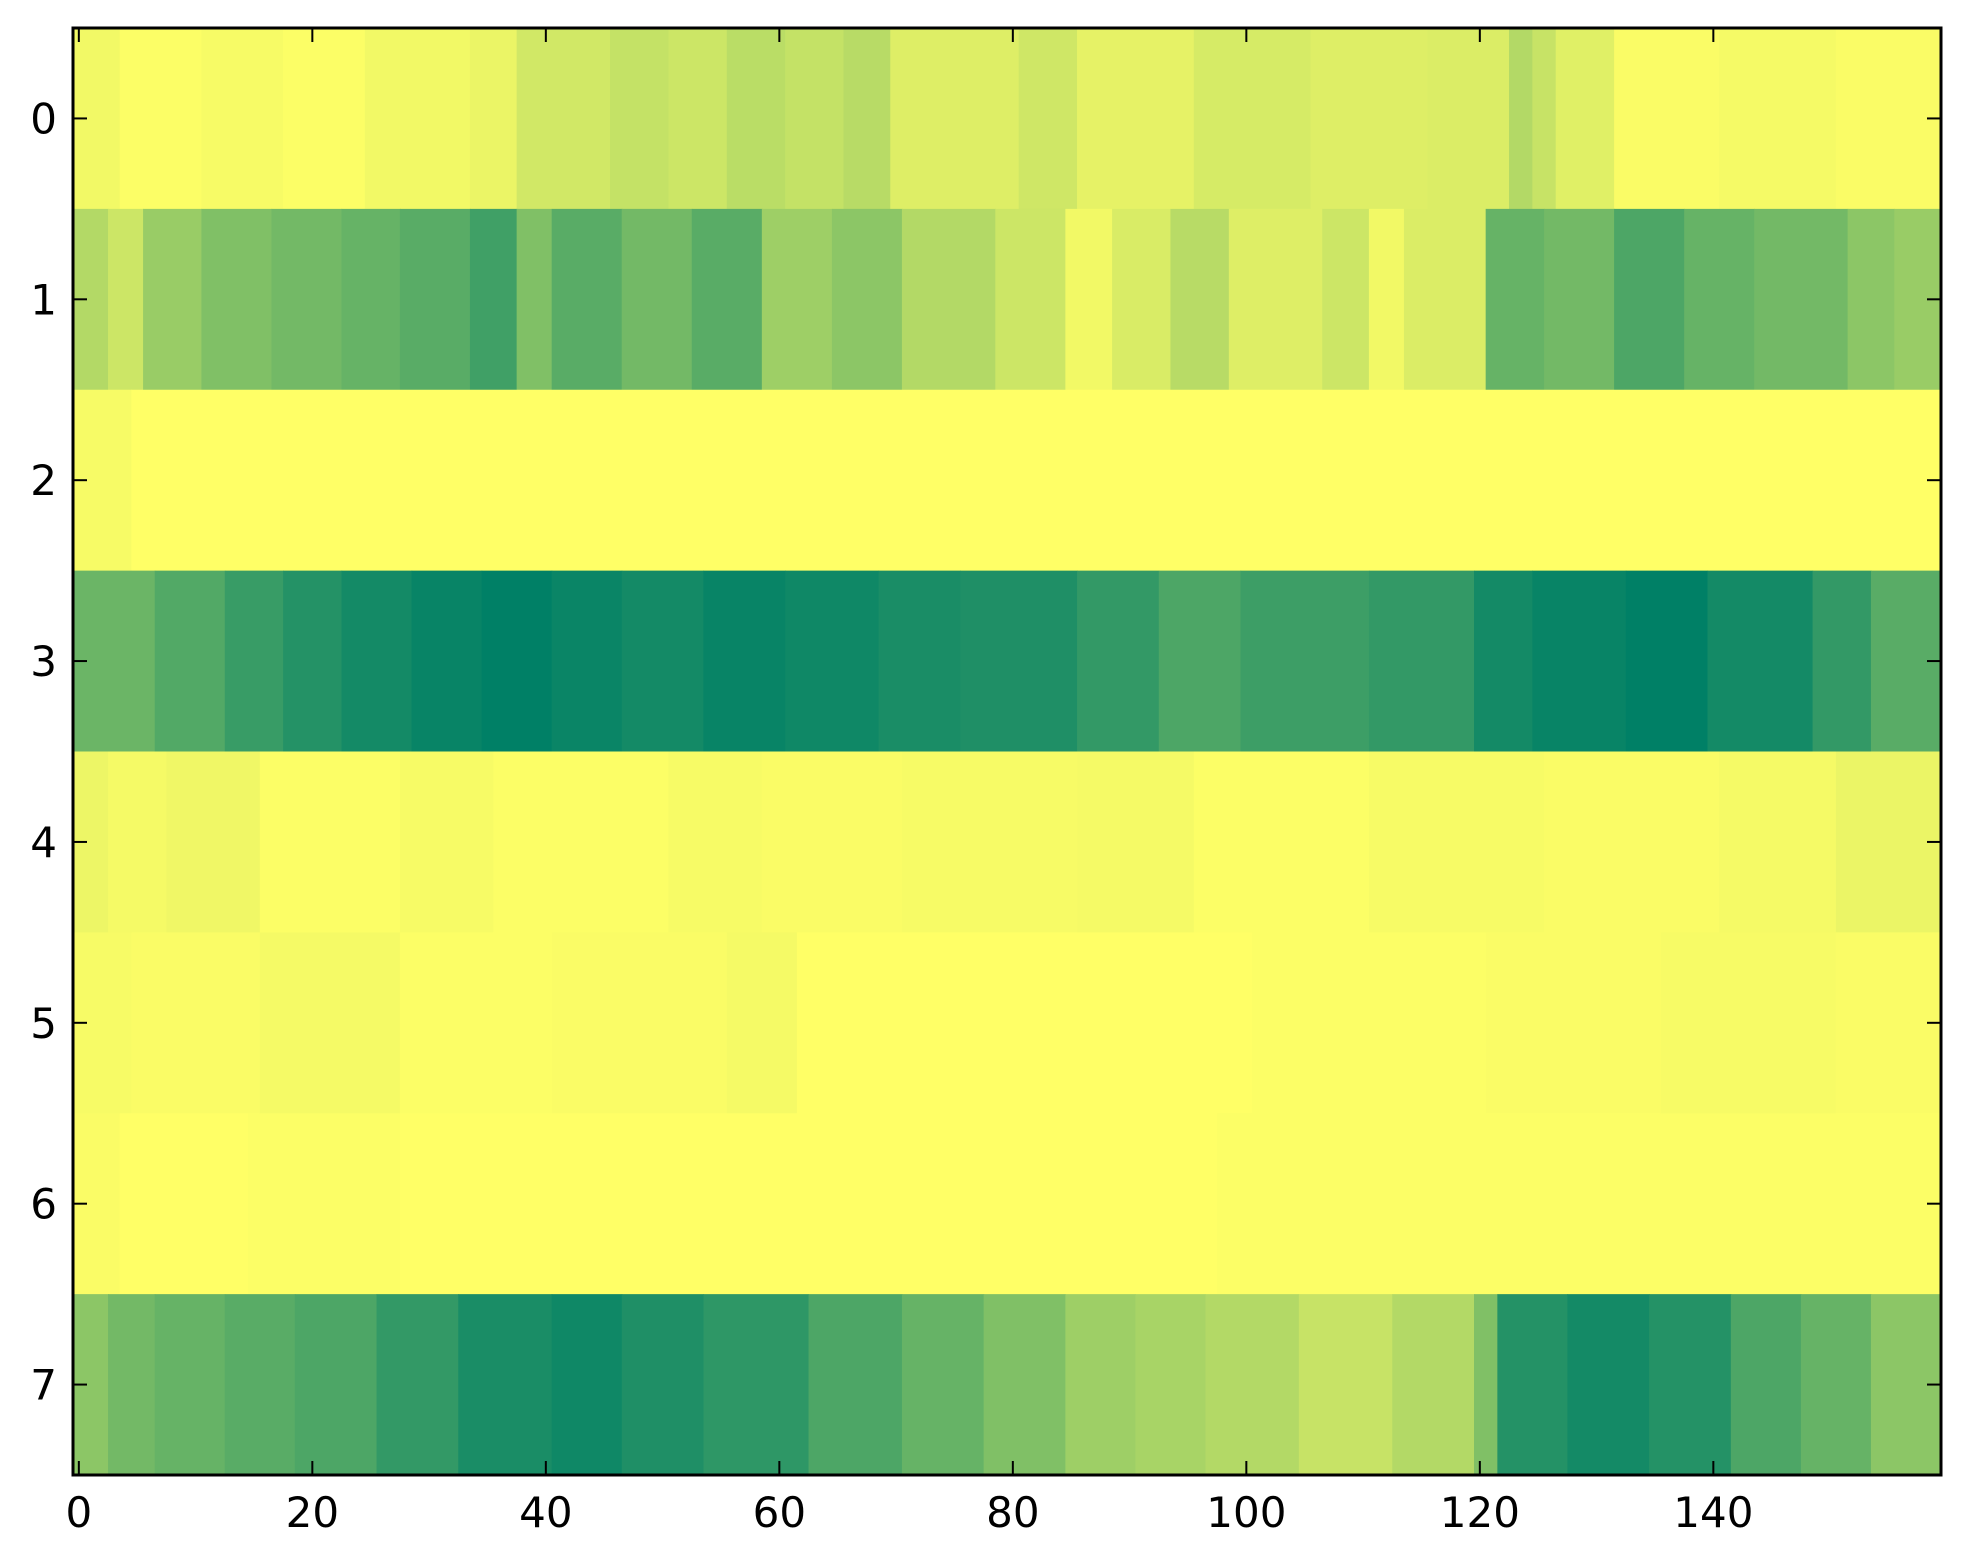 The height and width of the screenshot is (1564, 1963). I want to click on x-axis-tick-labels: 0 20 40 60 80 100 120 140, so click(909, 1512).